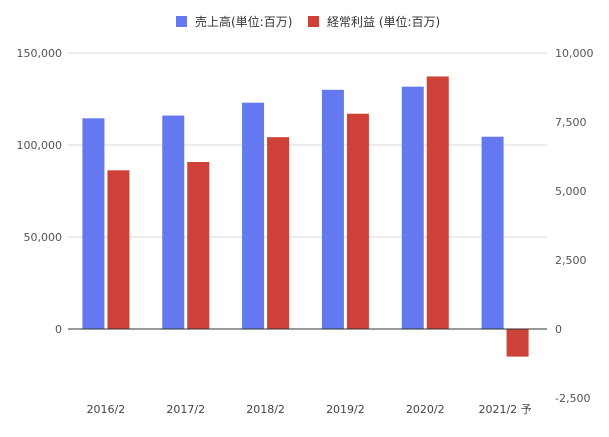  Describe the element at coordinates (185, 409) in the screenshot. I see `category-label: 2017/2` at that location.